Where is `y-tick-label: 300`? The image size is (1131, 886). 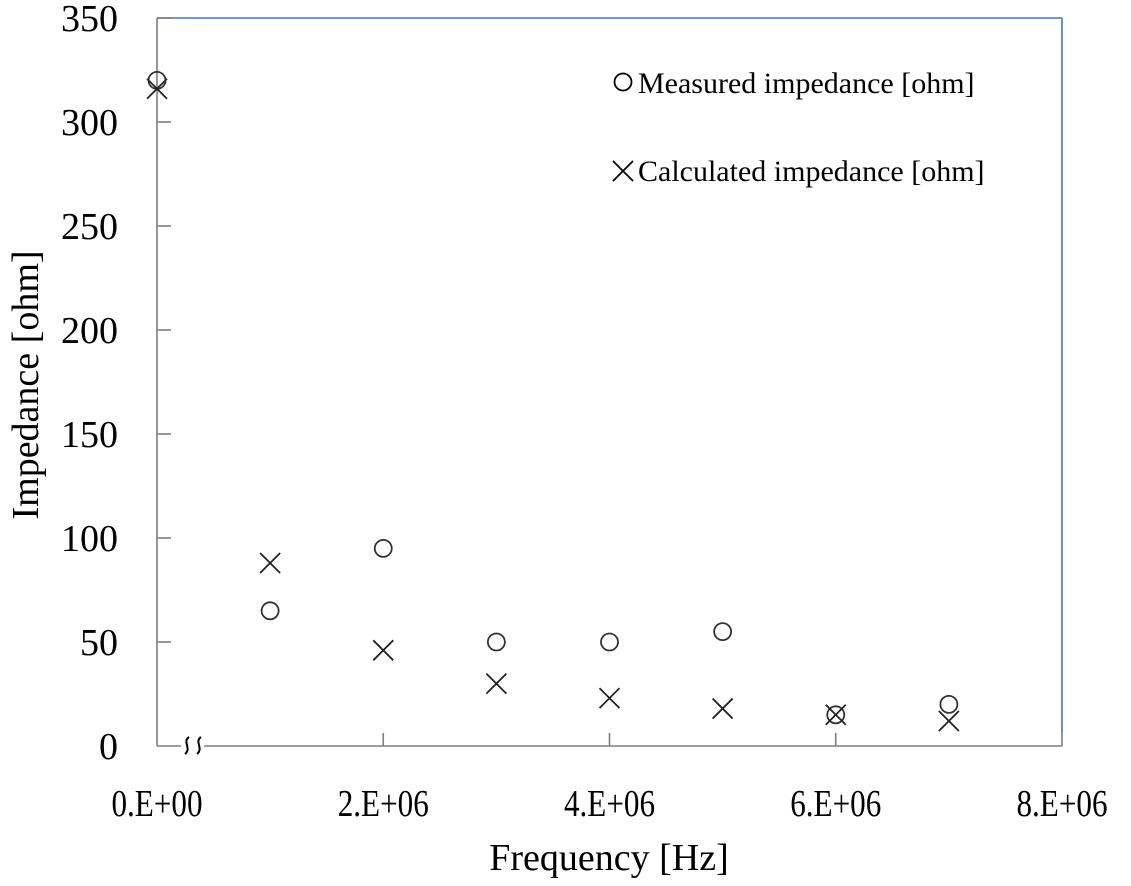
y-tick-label: 300 is located at coordinates (89, 123).